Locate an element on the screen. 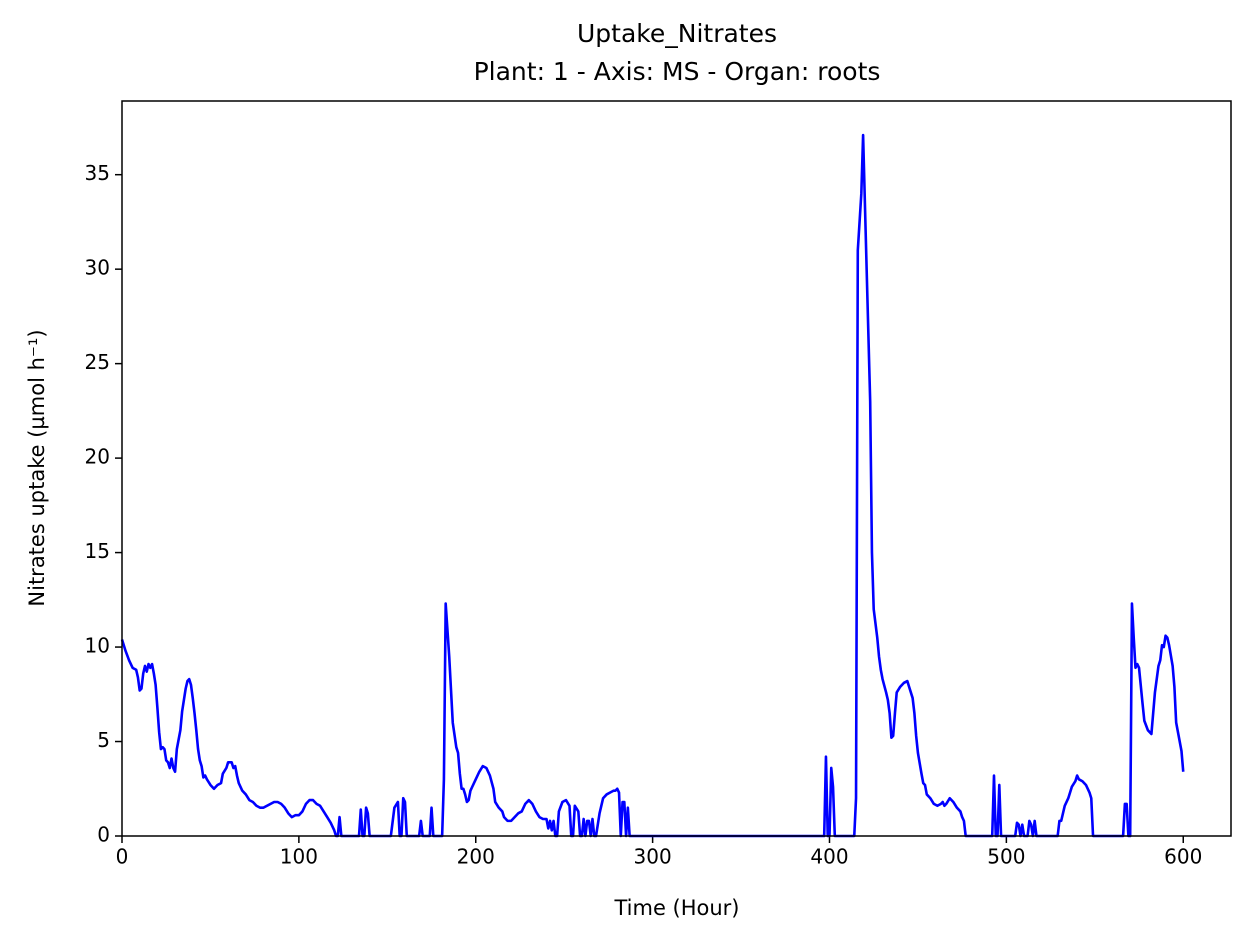 Image resolution: width=1252 pixels, height=943 pixels. y-tick-label: 0 is located at coordinates (103, 835).